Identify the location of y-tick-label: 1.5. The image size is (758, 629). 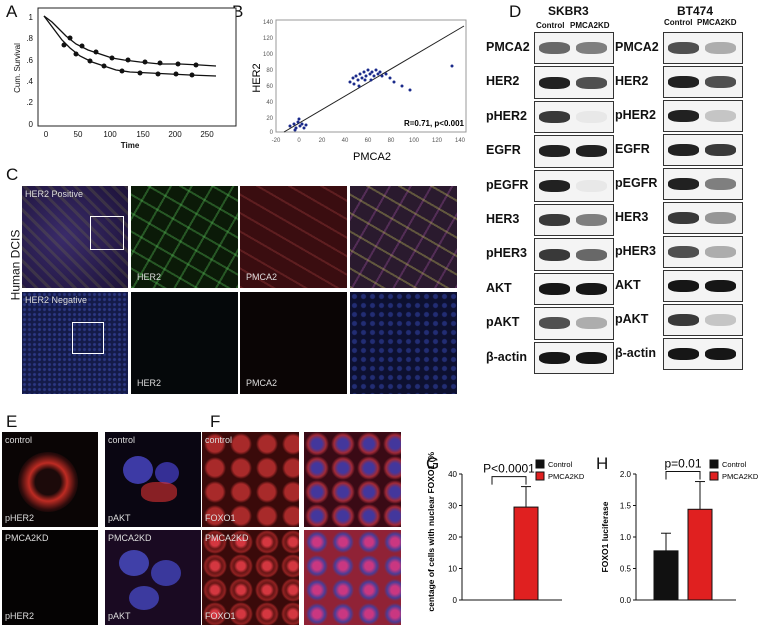
(626, 506).